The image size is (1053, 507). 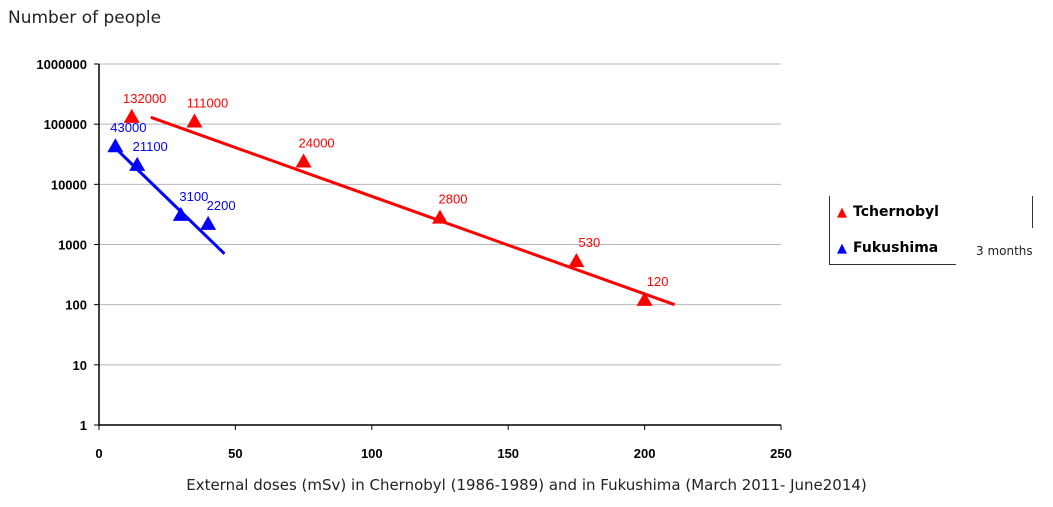 I want to click on legend-frame-bottom, so click(x=892, y=246).